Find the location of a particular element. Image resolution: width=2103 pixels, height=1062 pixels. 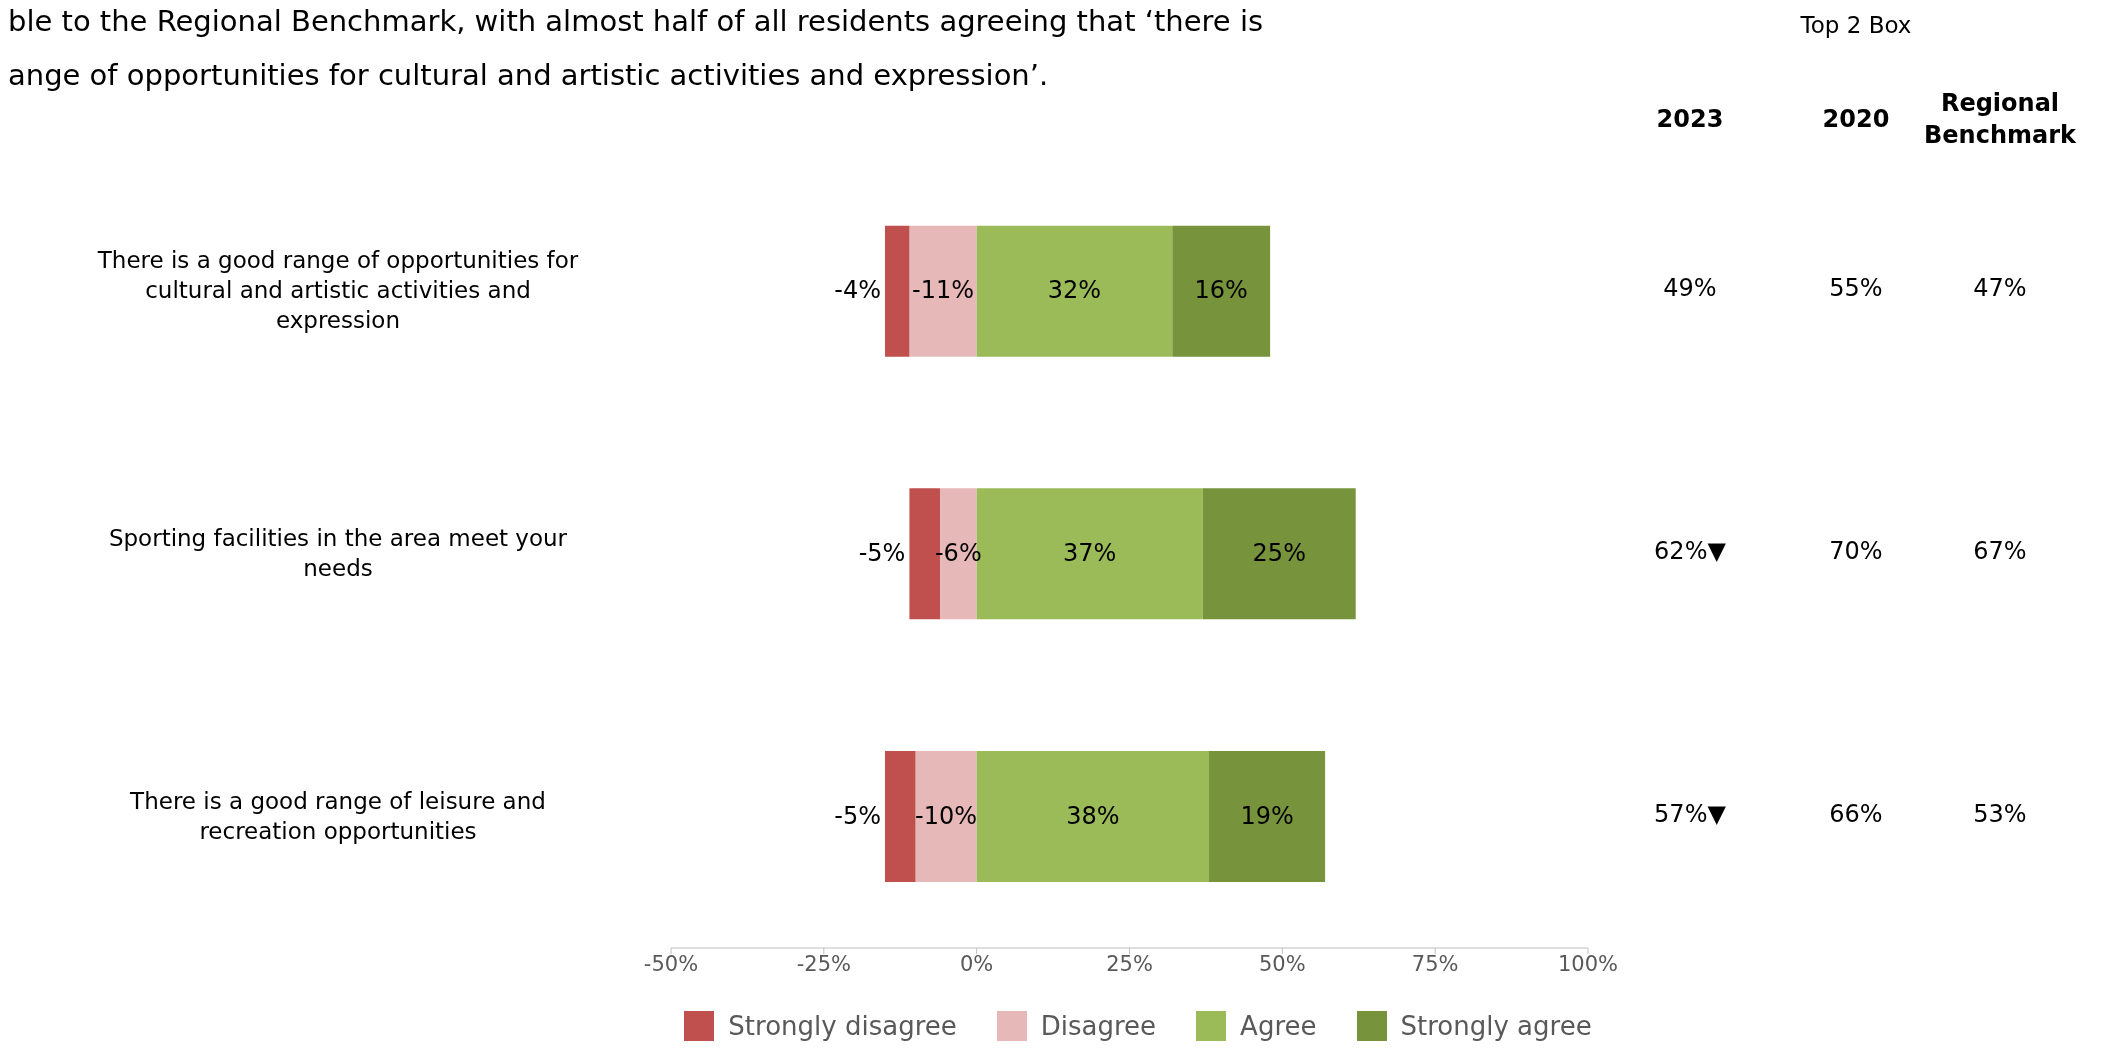

text: 2020 is located at coordinates (1856, 119).